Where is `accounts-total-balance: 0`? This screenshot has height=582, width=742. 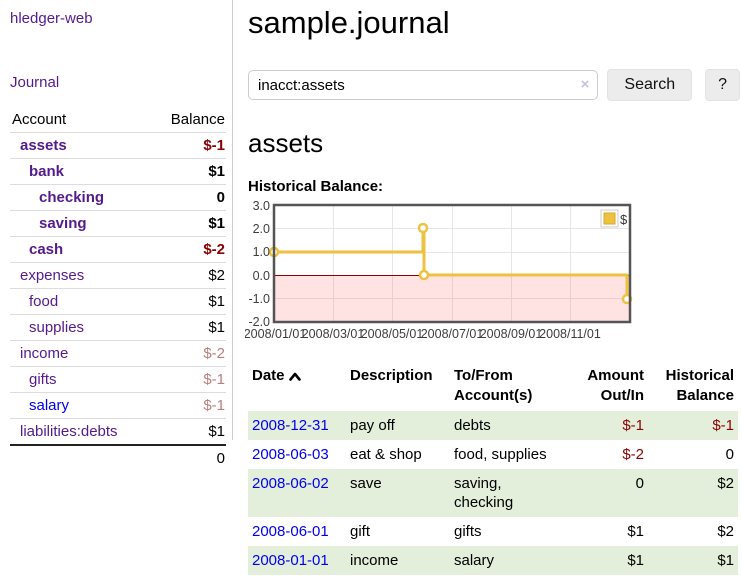 accounts-total-balance: 0 is located at coordinates (188, 457).